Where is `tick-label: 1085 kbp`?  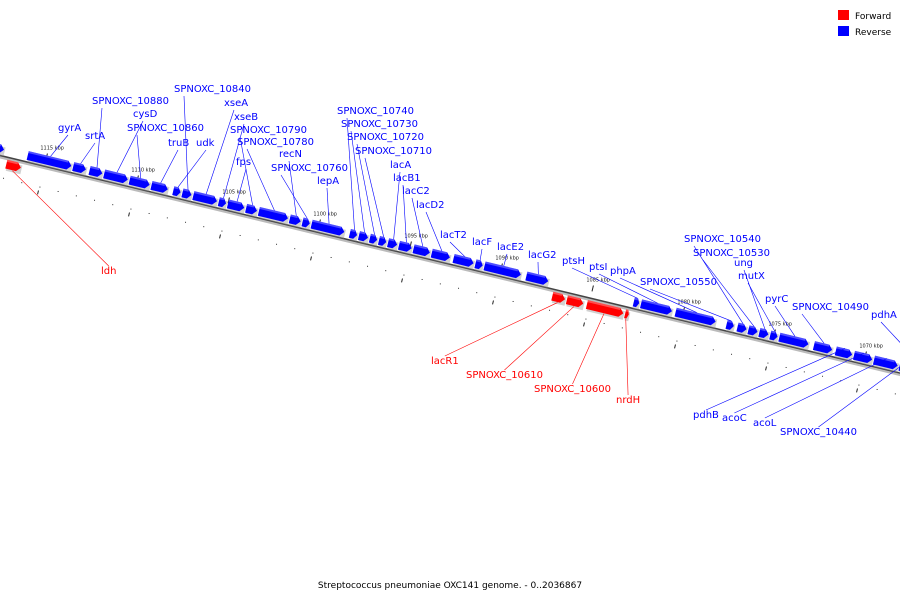 tick-label: 1085 kbp is located at coordinates (598, 281).